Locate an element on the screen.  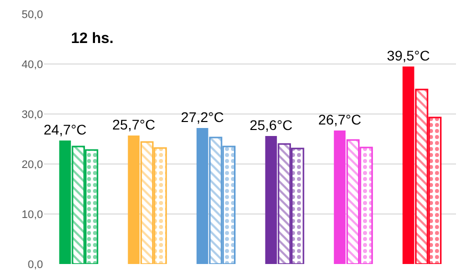
y-tick-label: 10,0 is located at coordinates (32, 214).